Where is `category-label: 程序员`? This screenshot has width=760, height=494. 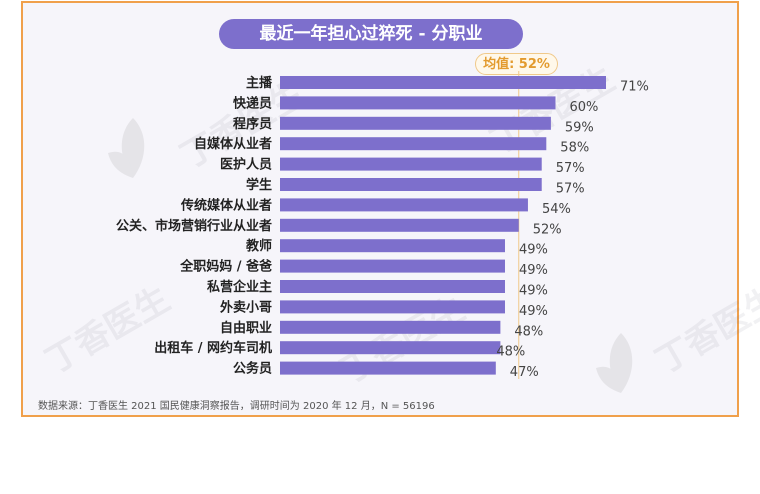 category-label: 程序员 is located at coordinates (252, 124).